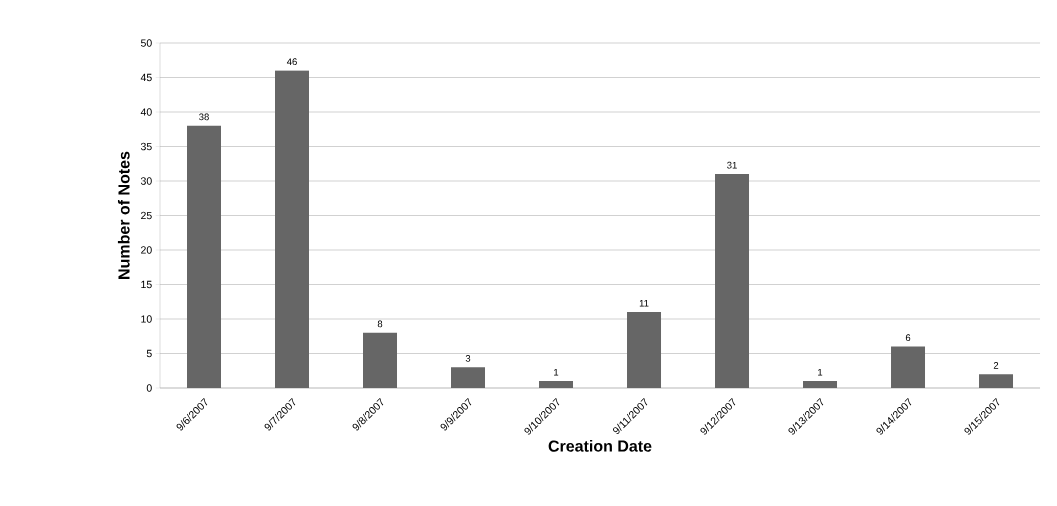 The width and height of the screenshot is (1057, 506). Describe the element at coordinates (149, 388) in the screenshot. I see `y-tick-label: 0` at that location.